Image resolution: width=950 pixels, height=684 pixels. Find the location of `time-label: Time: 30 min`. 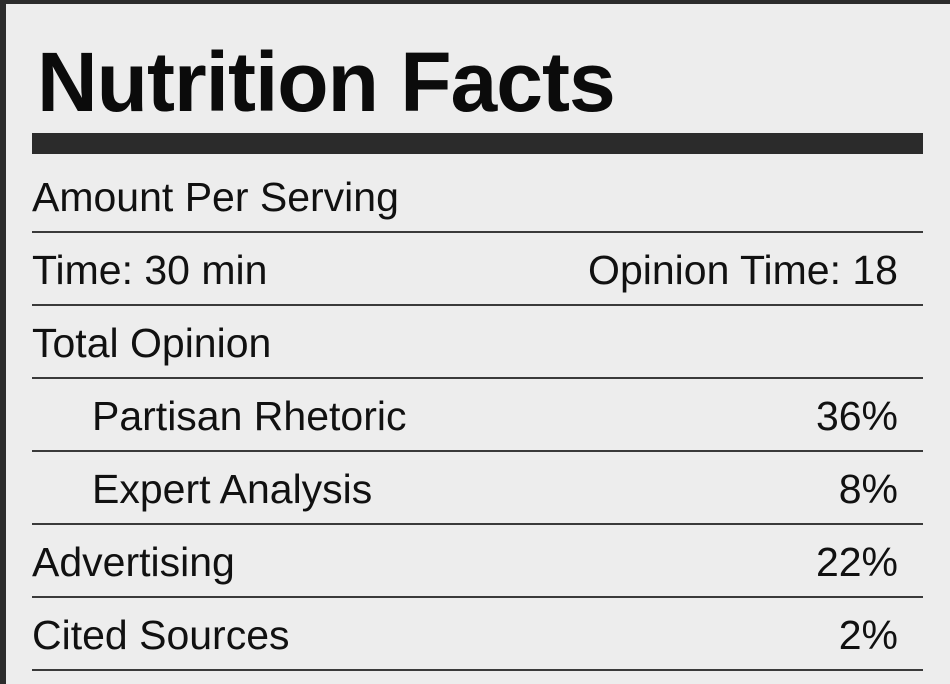

time-label: Time: 30 min is located at coordinates (150, 270).